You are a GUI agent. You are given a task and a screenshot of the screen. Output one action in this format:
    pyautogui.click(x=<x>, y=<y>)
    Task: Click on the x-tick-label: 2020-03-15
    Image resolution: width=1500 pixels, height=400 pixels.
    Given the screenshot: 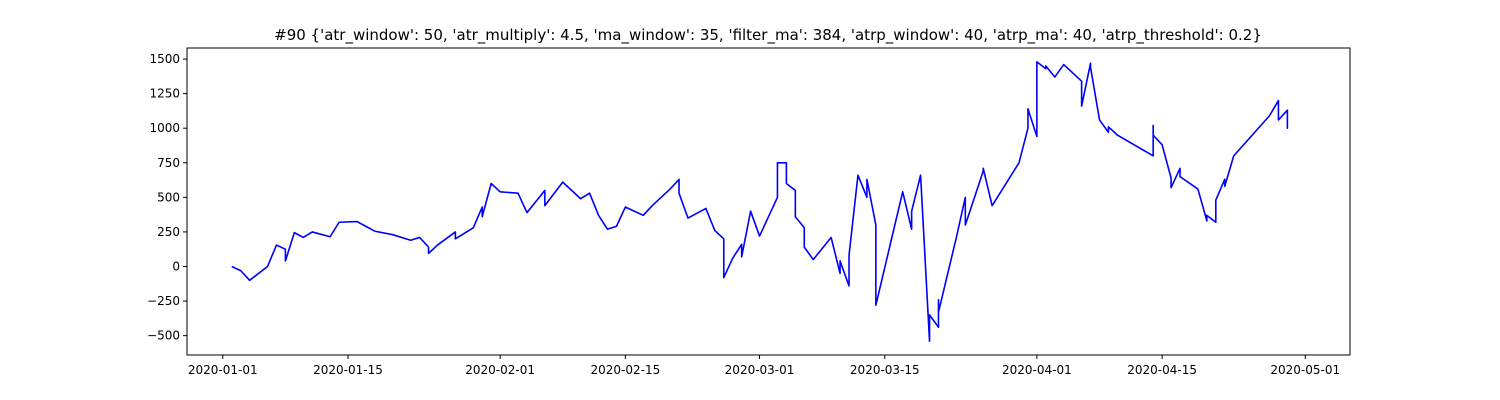 What is the action you would take?
    pyautogui.click(x=885, y=370)
    